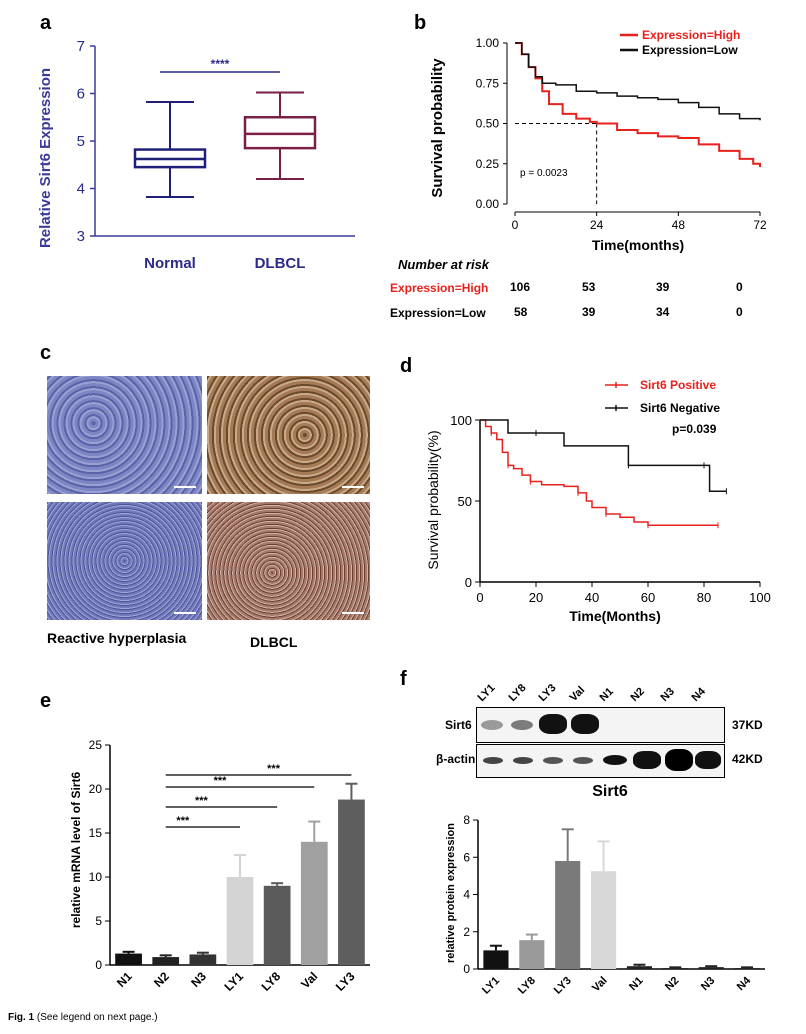 Image resolution: width=806 pixels, height=1034 pixels. Describe the element at coordinates (81, 189) in the screenshot. I see `y-tick-label: 4` at that location.